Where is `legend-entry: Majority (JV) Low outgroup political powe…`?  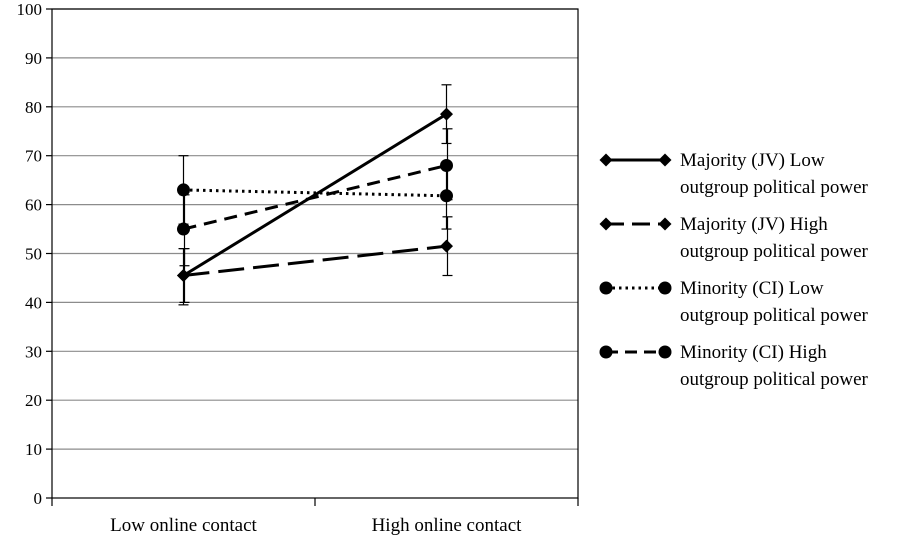
legend-entry: Majority (JV) Low outgroup political powe… is located at coordinates (734, 174).